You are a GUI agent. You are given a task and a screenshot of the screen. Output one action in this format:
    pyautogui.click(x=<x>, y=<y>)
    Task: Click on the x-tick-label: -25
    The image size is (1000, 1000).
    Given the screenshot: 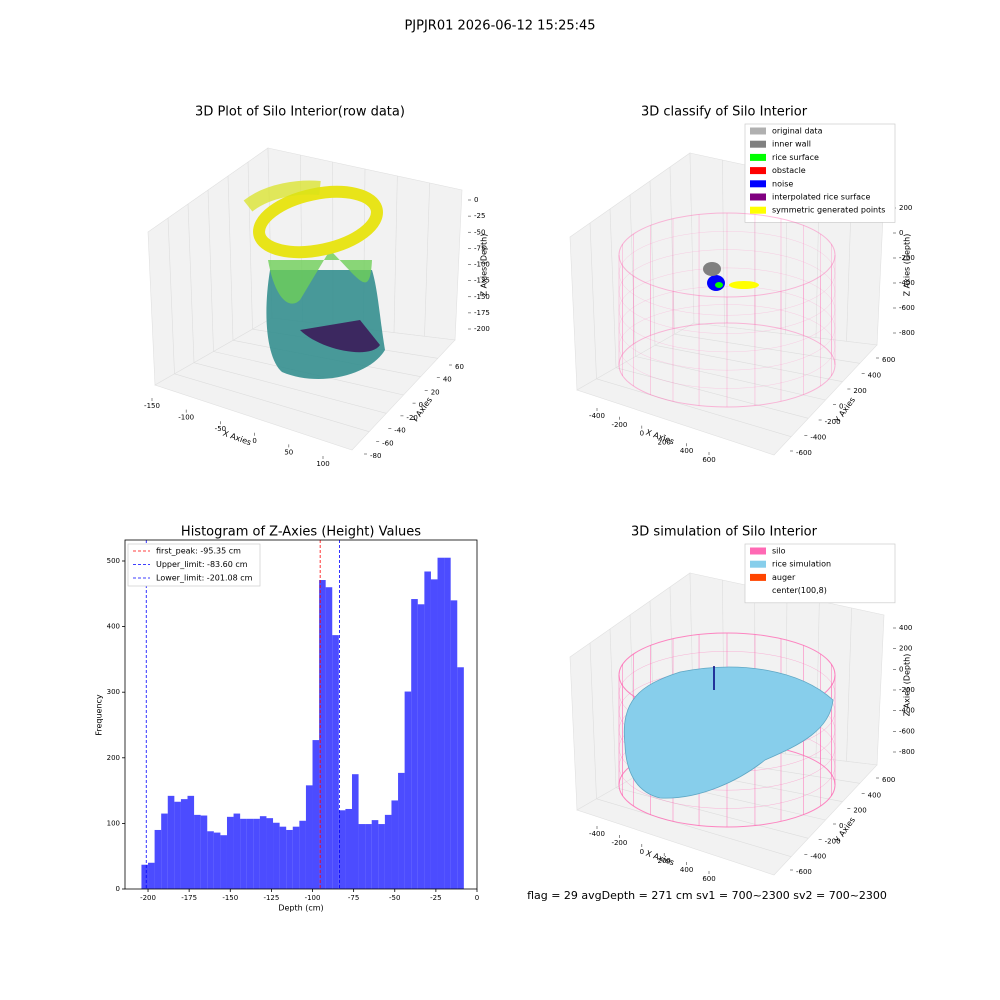 What is the action you would take?
    pyautogui.click(x=435, y=898)
    